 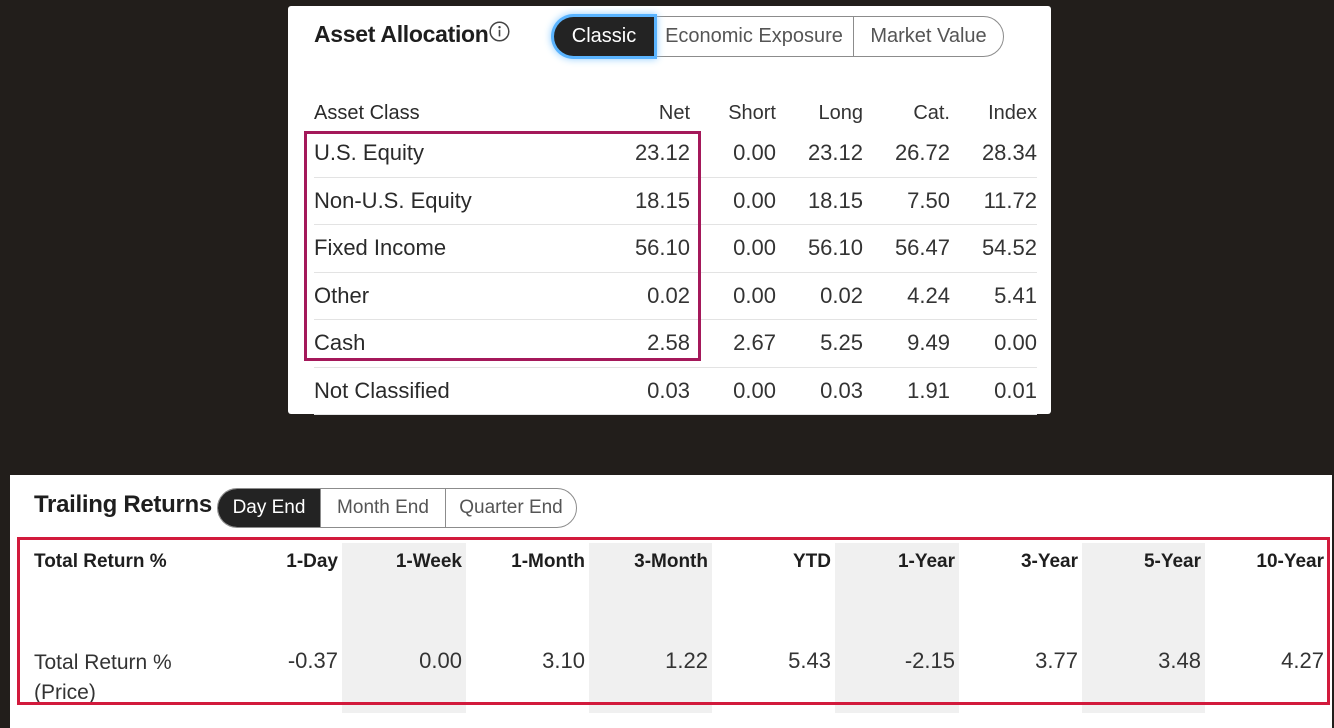 I want to click on index-value: 11.72, so click(x=1010, y=200).